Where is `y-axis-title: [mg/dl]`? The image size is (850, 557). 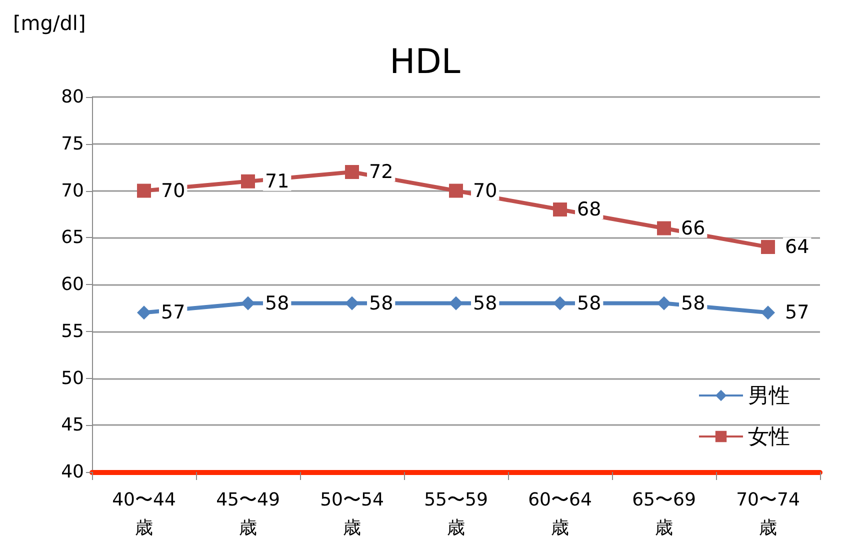 y-axis-title: [mg/dl] is located at coordinates (49, 23).